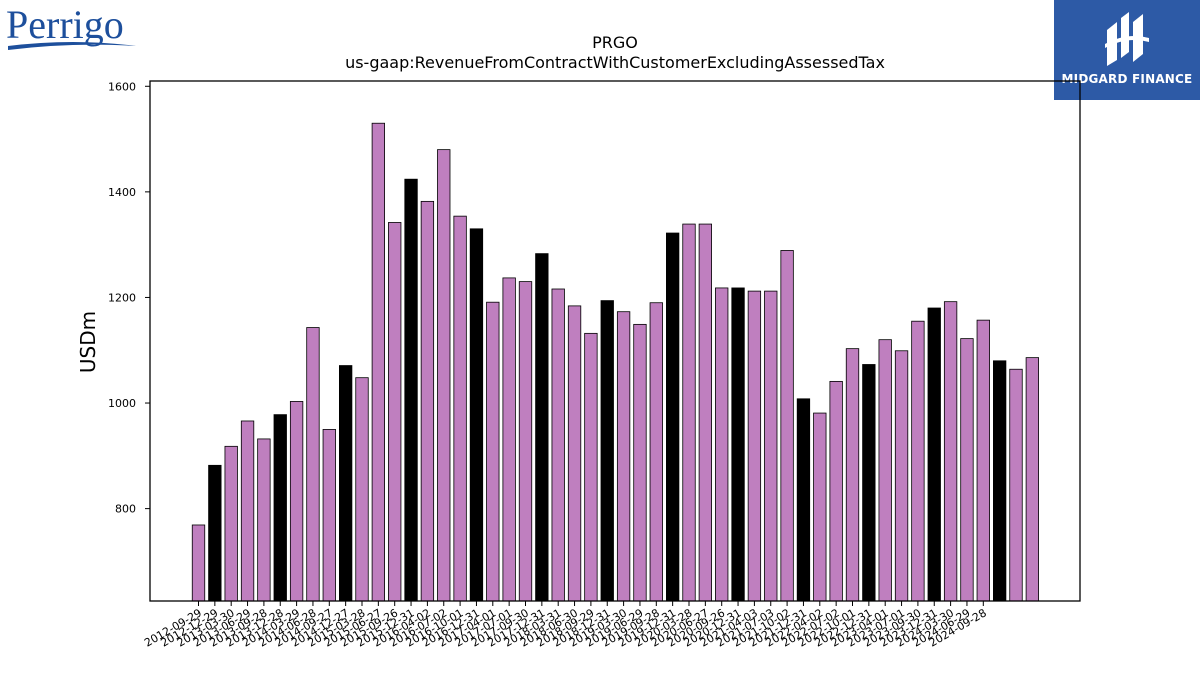  I want to click on perrigo-logo-text: Perrigo, so click(65, 24).